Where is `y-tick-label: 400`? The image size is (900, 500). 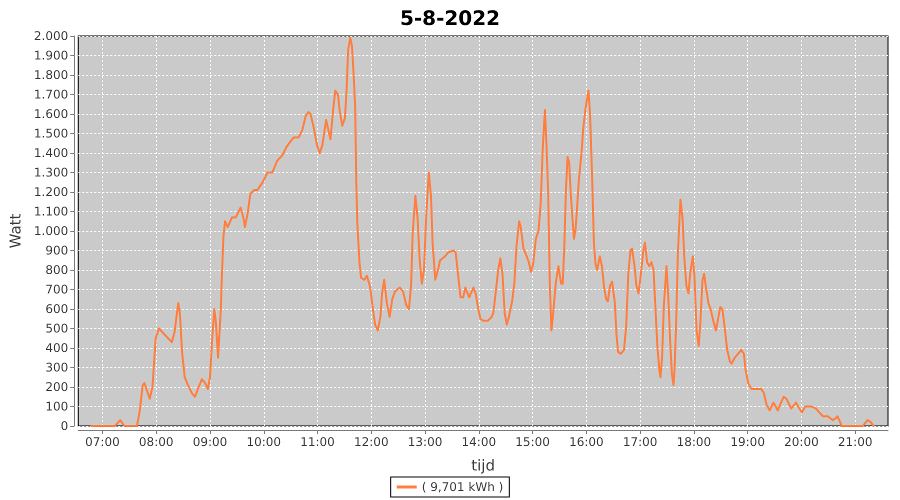
y-tick-label: 400 is located at coordinates (56, 348).